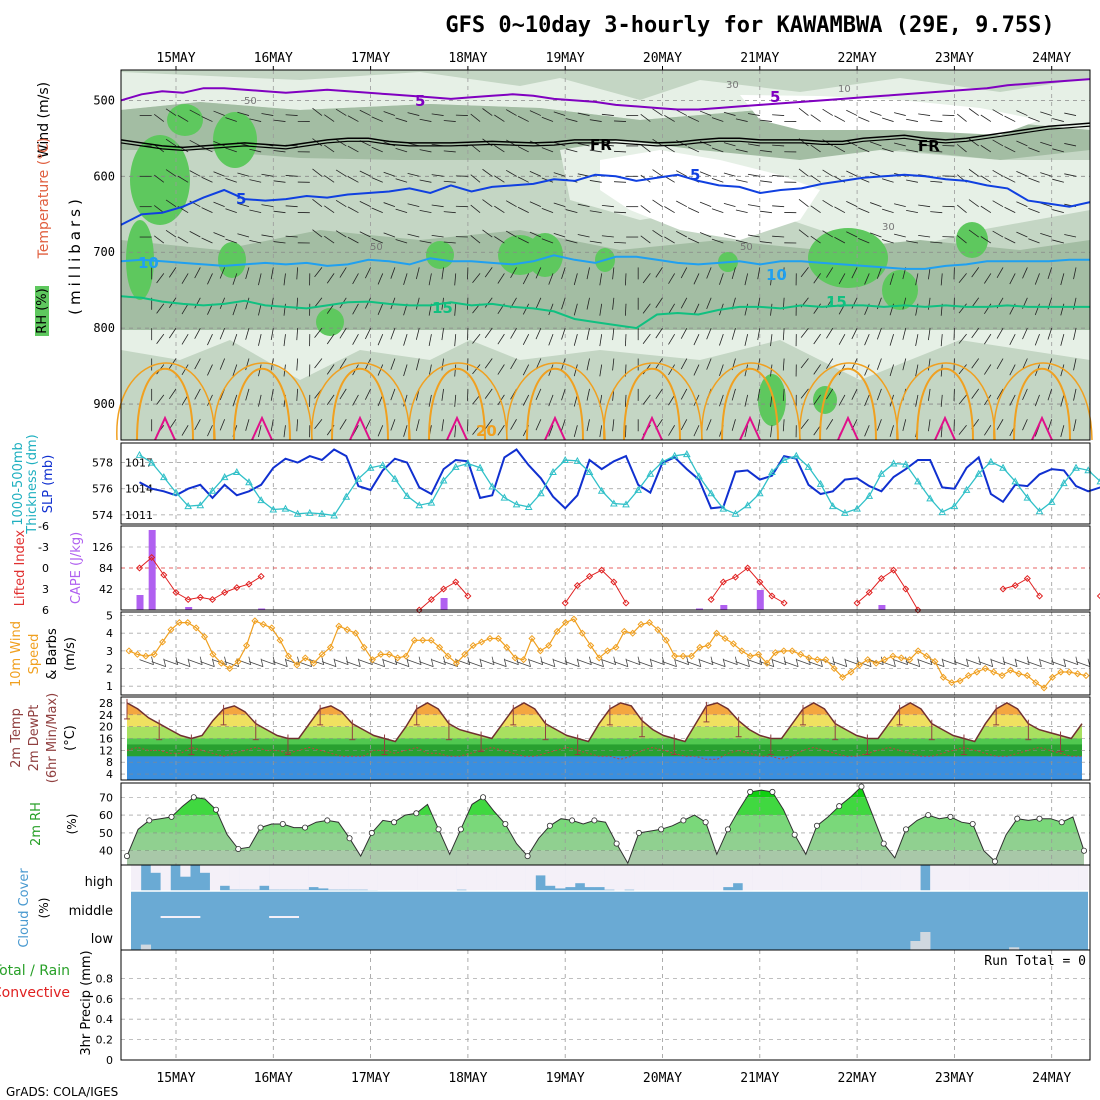 The height and width of the screenshot is (1100, 1100). What do you see at coordinates (72, 824) in the screenshot?
I see `rh2m-unit-group: (%)` at bounding box center [72, 824].